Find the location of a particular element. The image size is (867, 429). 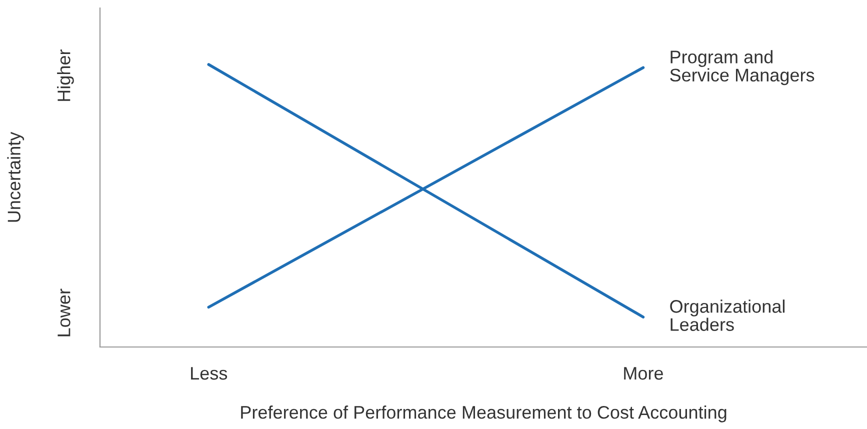

text: Lower is located at coordinates (64, 312).